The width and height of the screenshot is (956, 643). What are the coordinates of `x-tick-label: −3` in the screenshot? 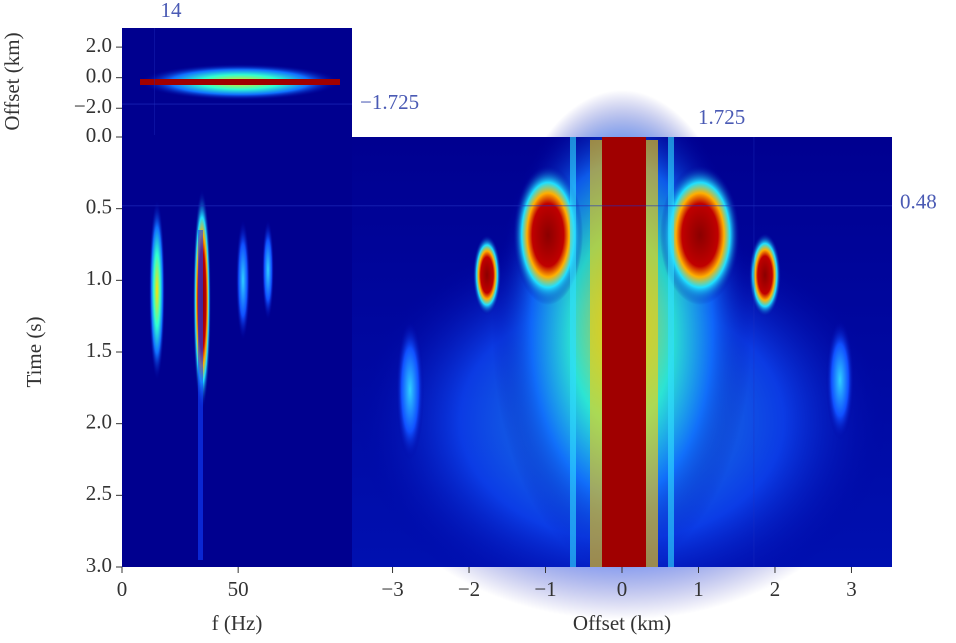 It's located at (392, 589).